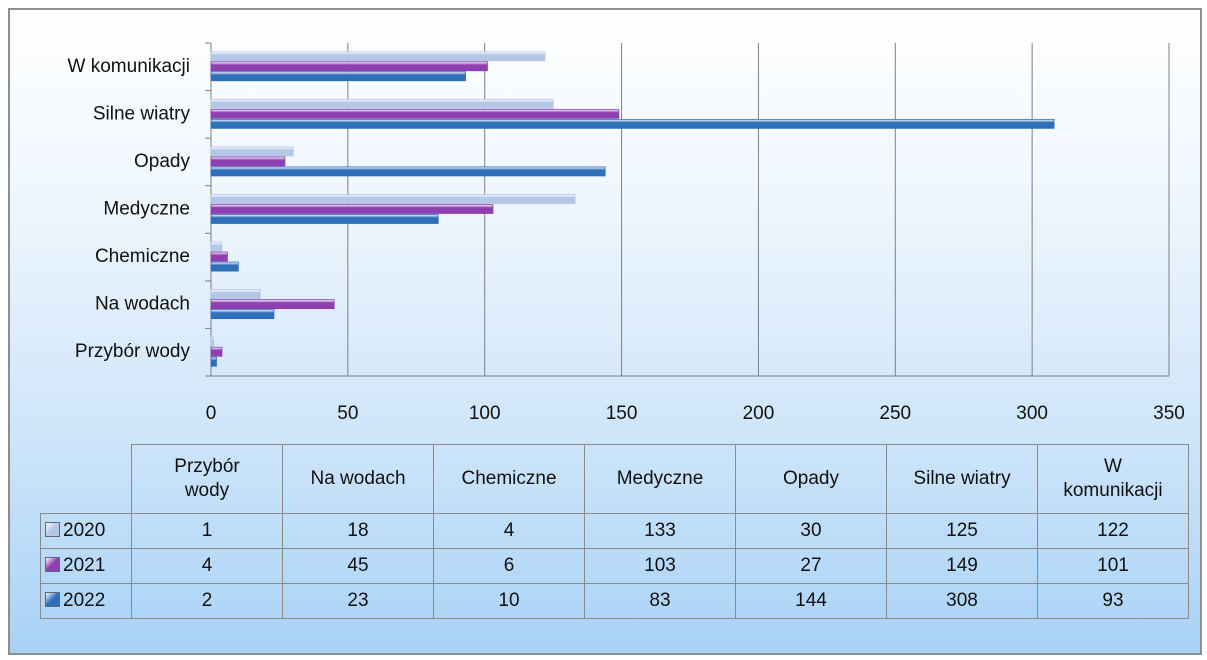 The width and height of the screenshot is (1207, 660). I want to click on data-row: 2020 1 18 4 133 30 125 122, so click(614, 531).